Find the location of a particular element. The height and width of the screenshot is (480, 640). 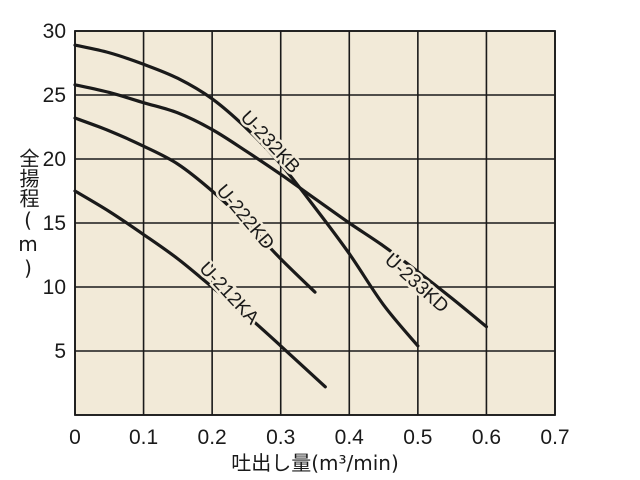

x-axis-label: 吐出し量(m³/min) is located at coordinates (315, 463).